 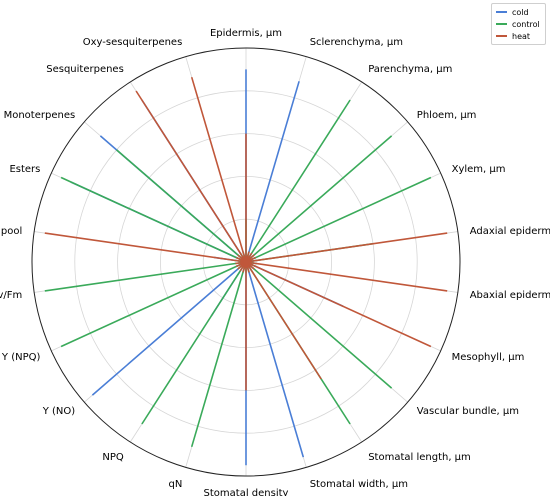 I want to click on axis-label: Mesophyll, µm, so click(x=488, y=357).